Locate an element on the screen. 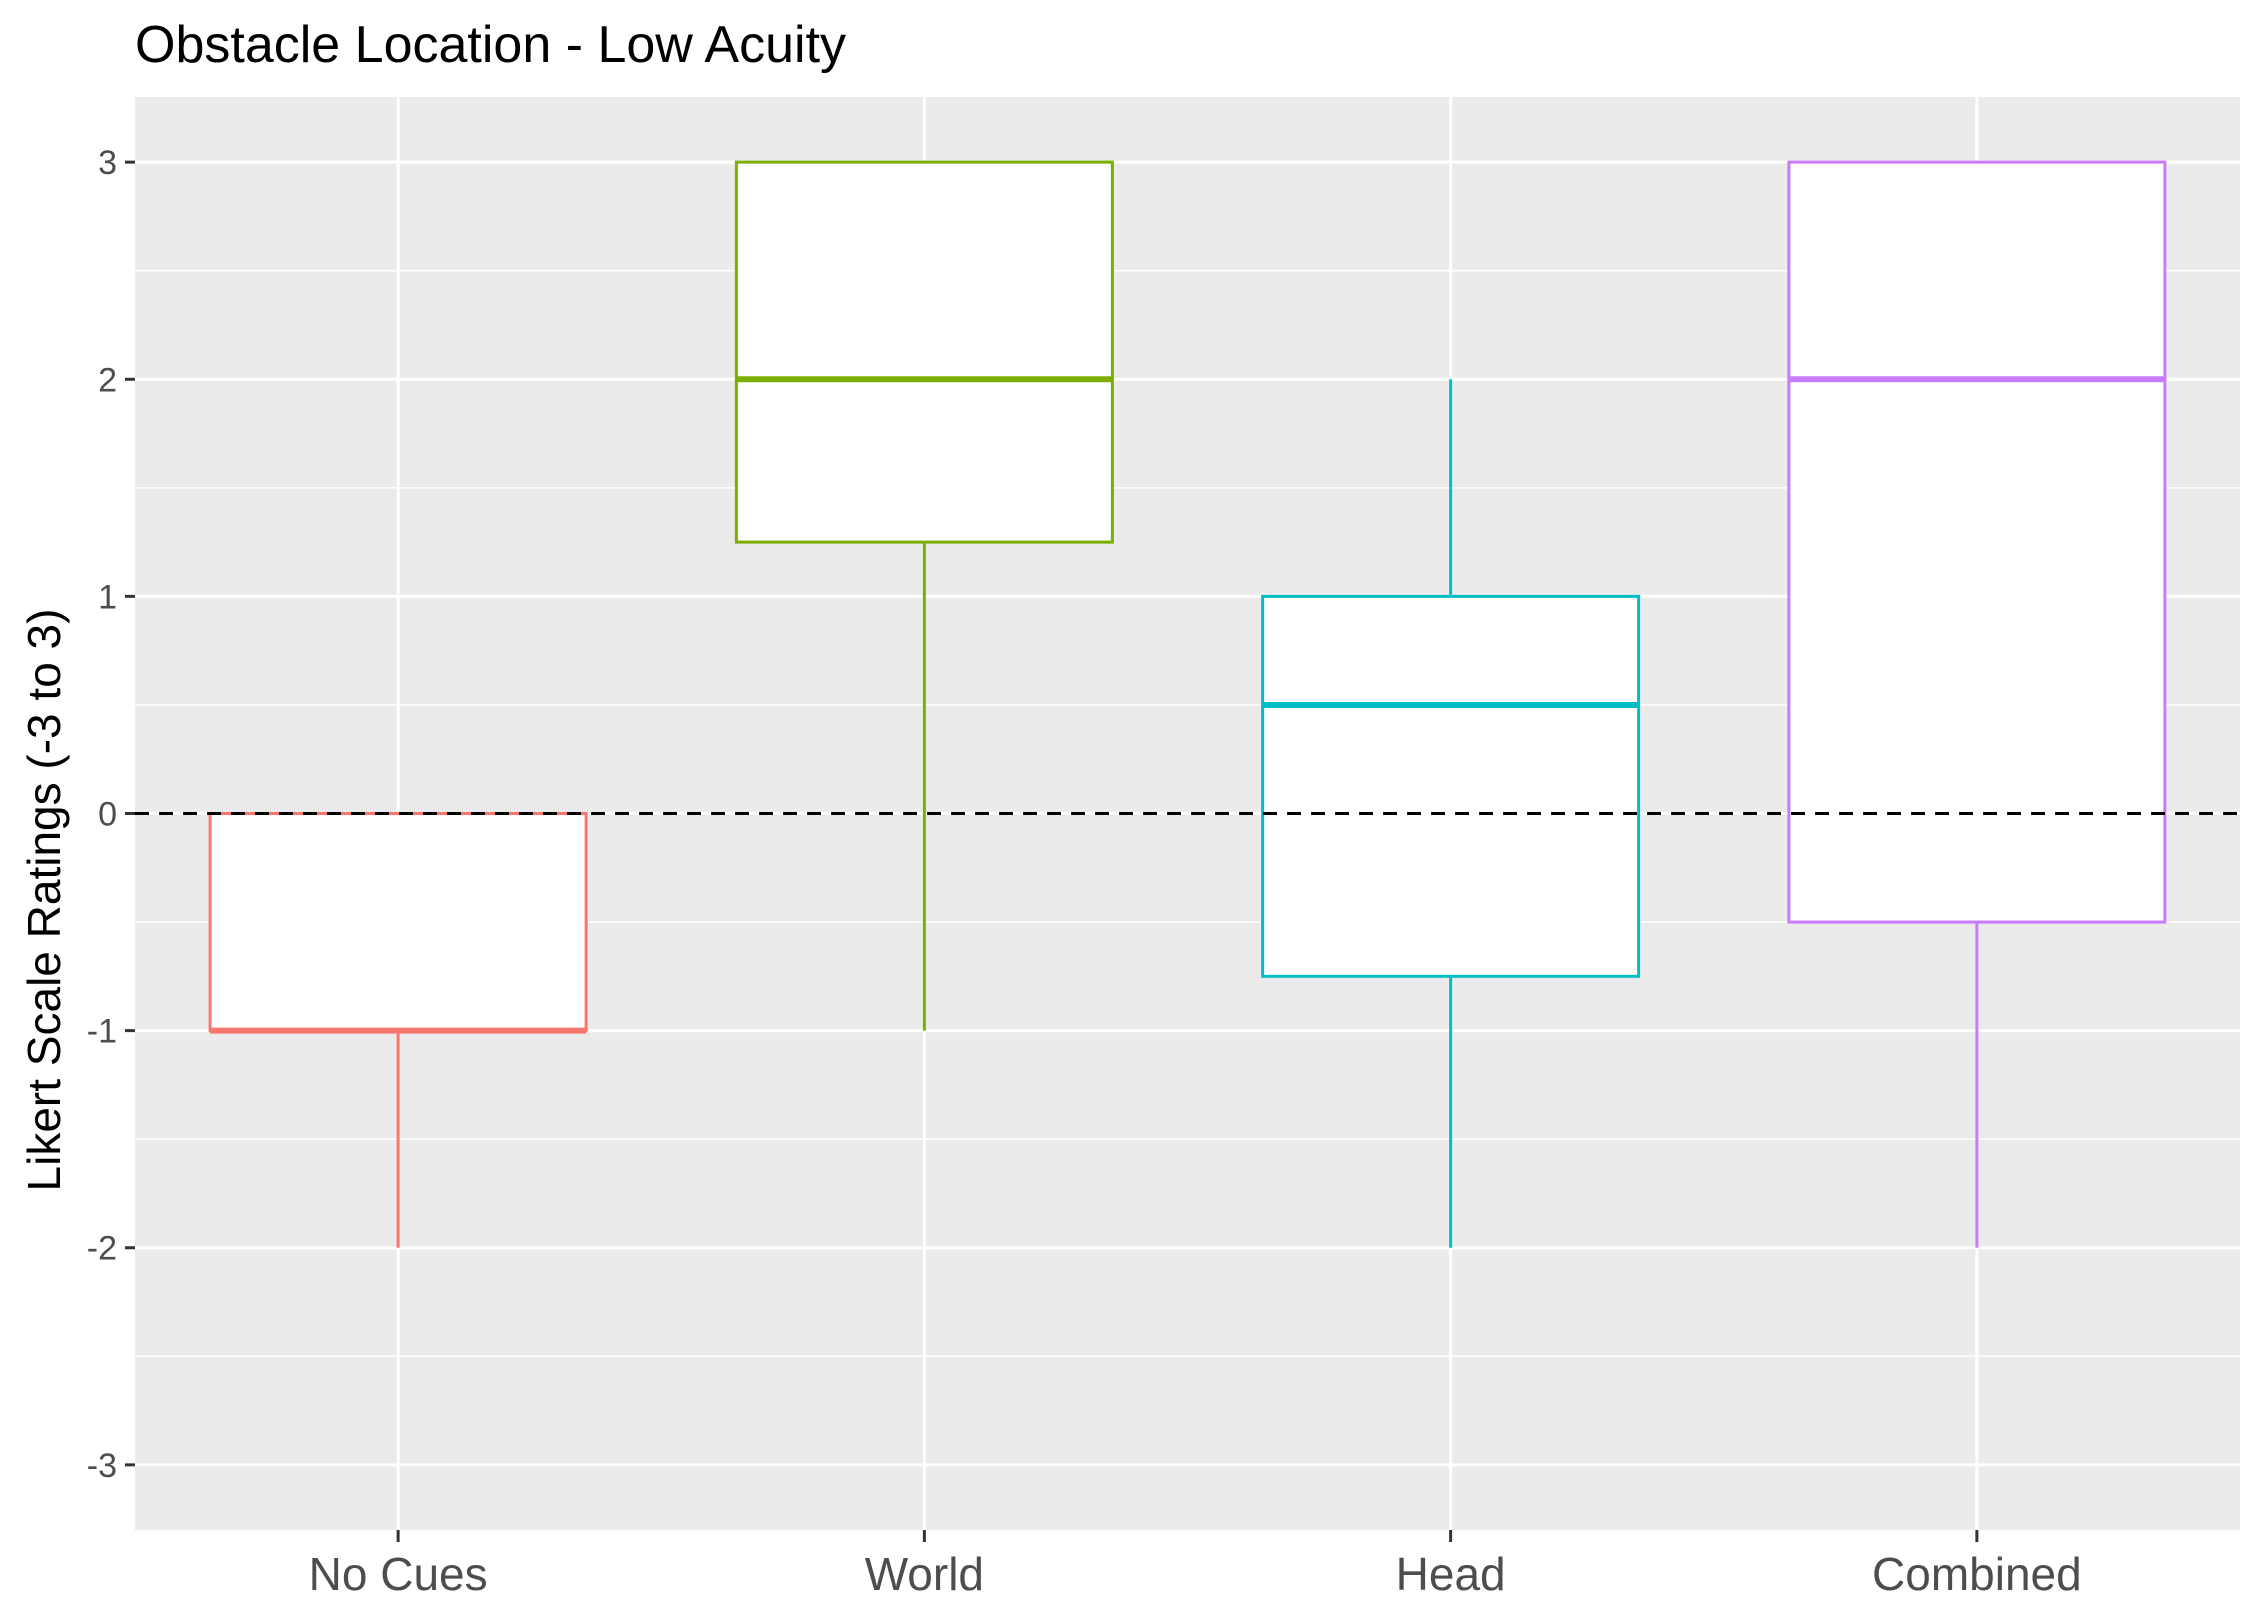 Image resolution: width=2253 pixels, height=1615 pixels. y-tick-label: 3 is located at coordinates (107, 163).